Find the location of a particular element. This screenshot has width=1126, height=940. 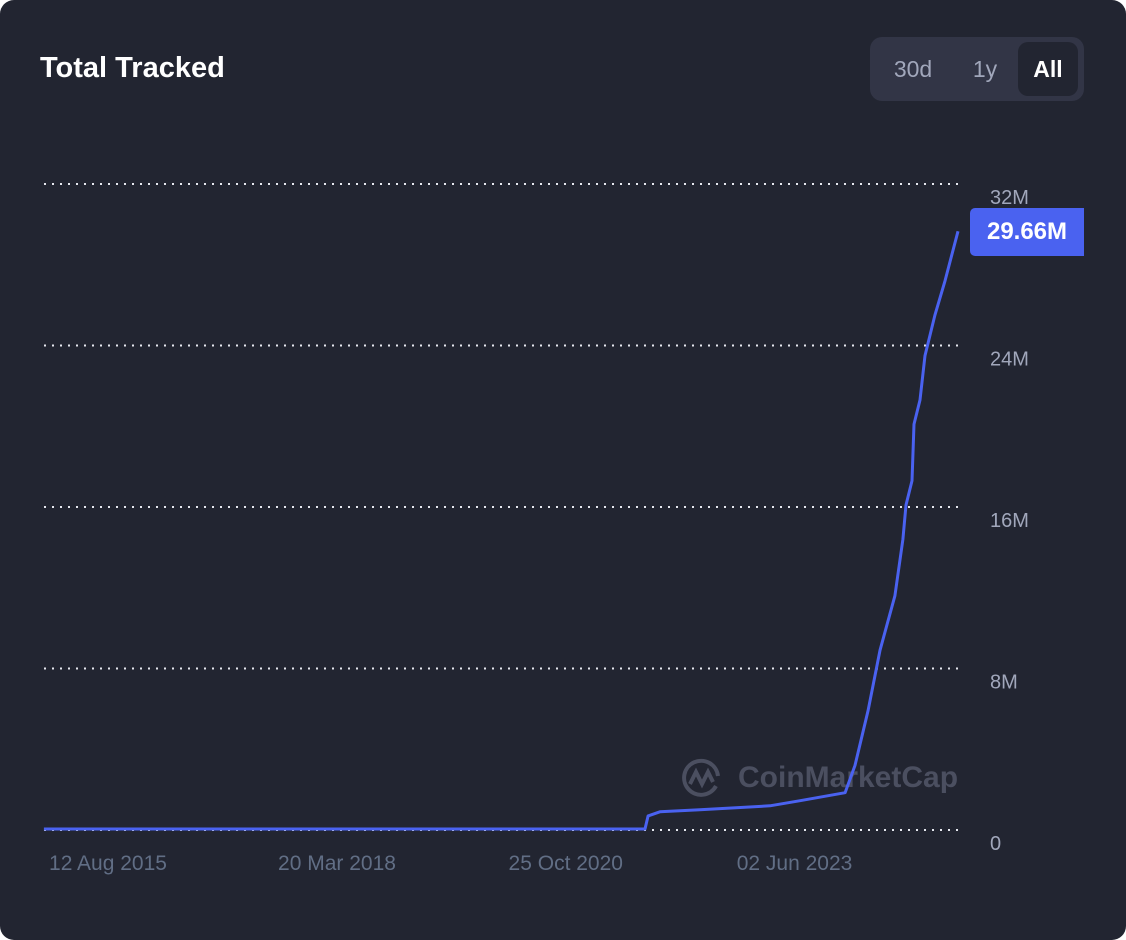

range-1y-button: 1y is located at coordinates (985, 69).